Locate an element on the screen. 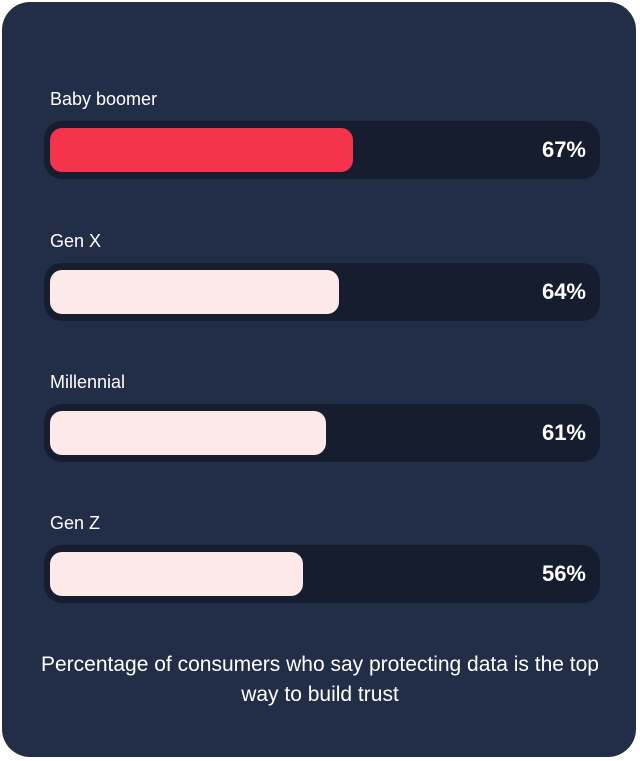  category-label: Gen Z is located at coordinates (75, 523).